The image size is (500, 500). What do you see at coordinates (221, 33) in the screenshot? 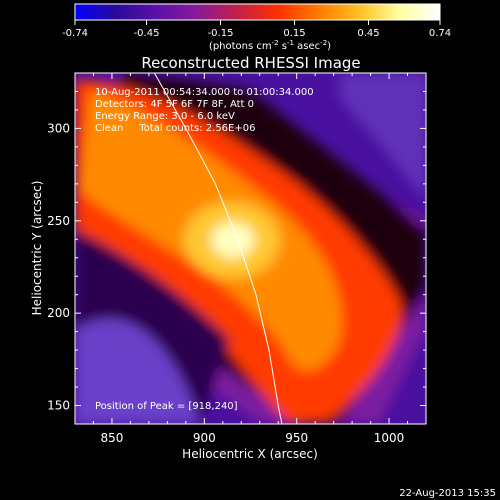
I see `colorbar-tick-label: -0.15` at bounding box center [221, 33].